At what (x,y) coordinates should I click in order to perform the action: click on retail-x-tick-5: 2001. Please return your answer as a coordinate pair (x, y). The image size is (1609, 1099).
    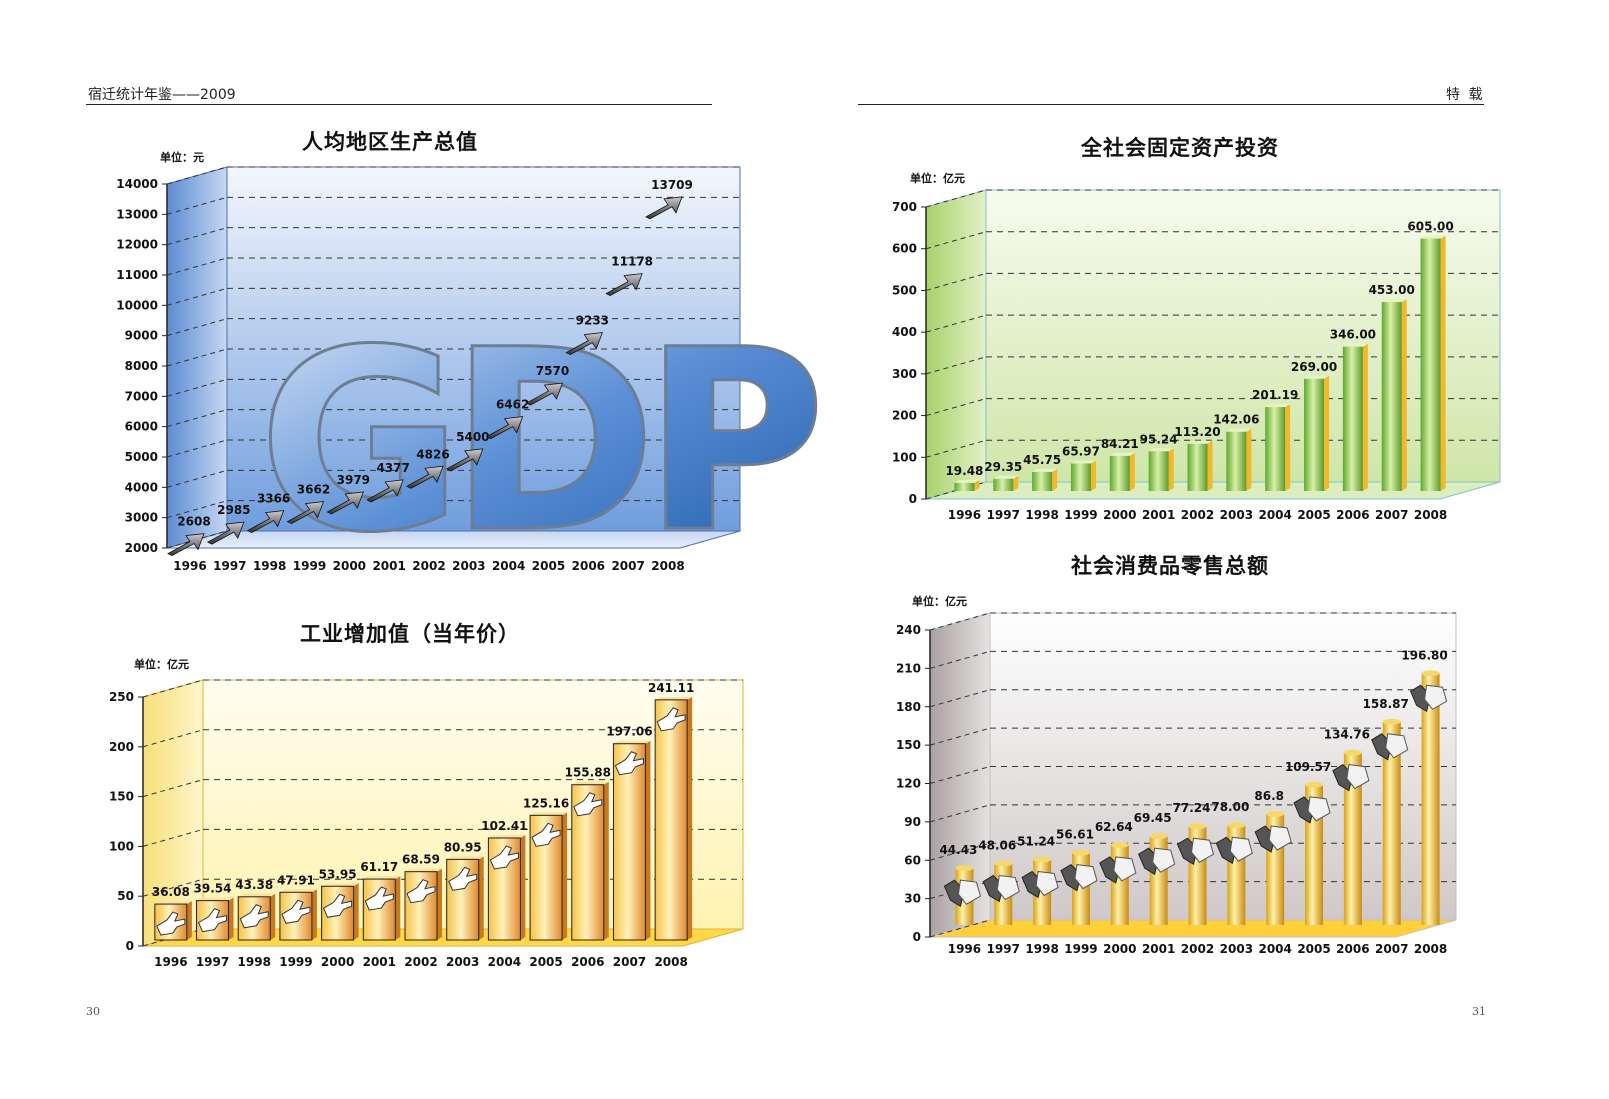
    Looking at the image, I should click on (1158, 949).